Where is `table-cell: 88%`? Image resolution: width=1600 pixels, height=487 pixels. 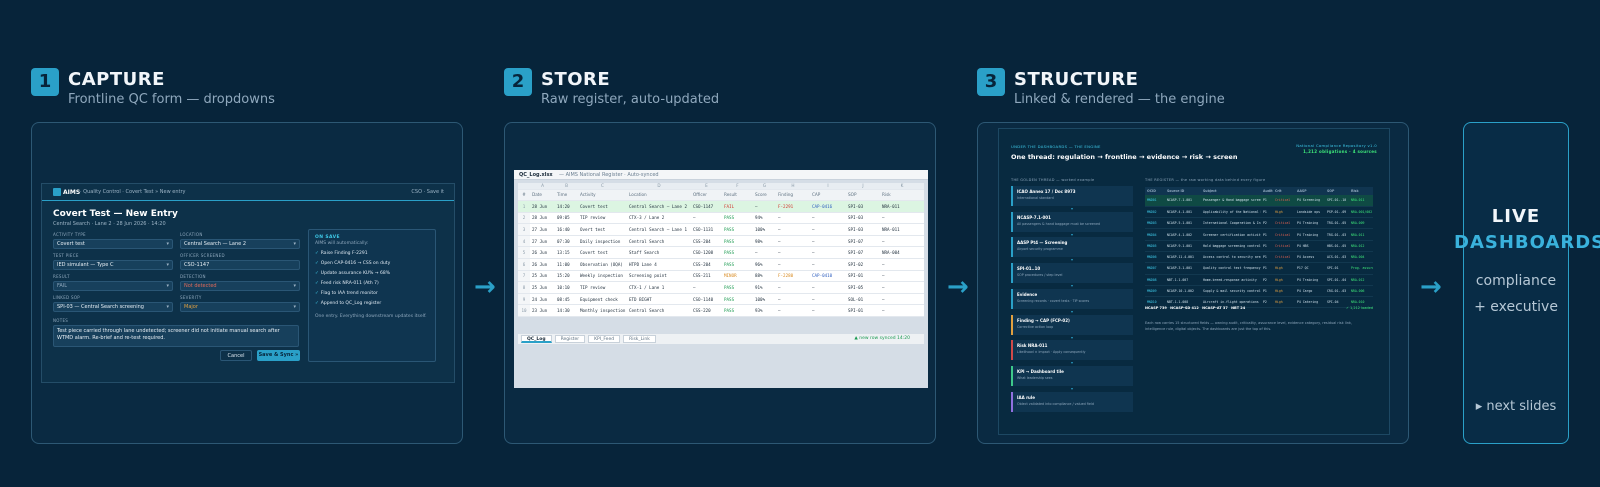 table-cell: 88% is located at coordinates (764, 276).